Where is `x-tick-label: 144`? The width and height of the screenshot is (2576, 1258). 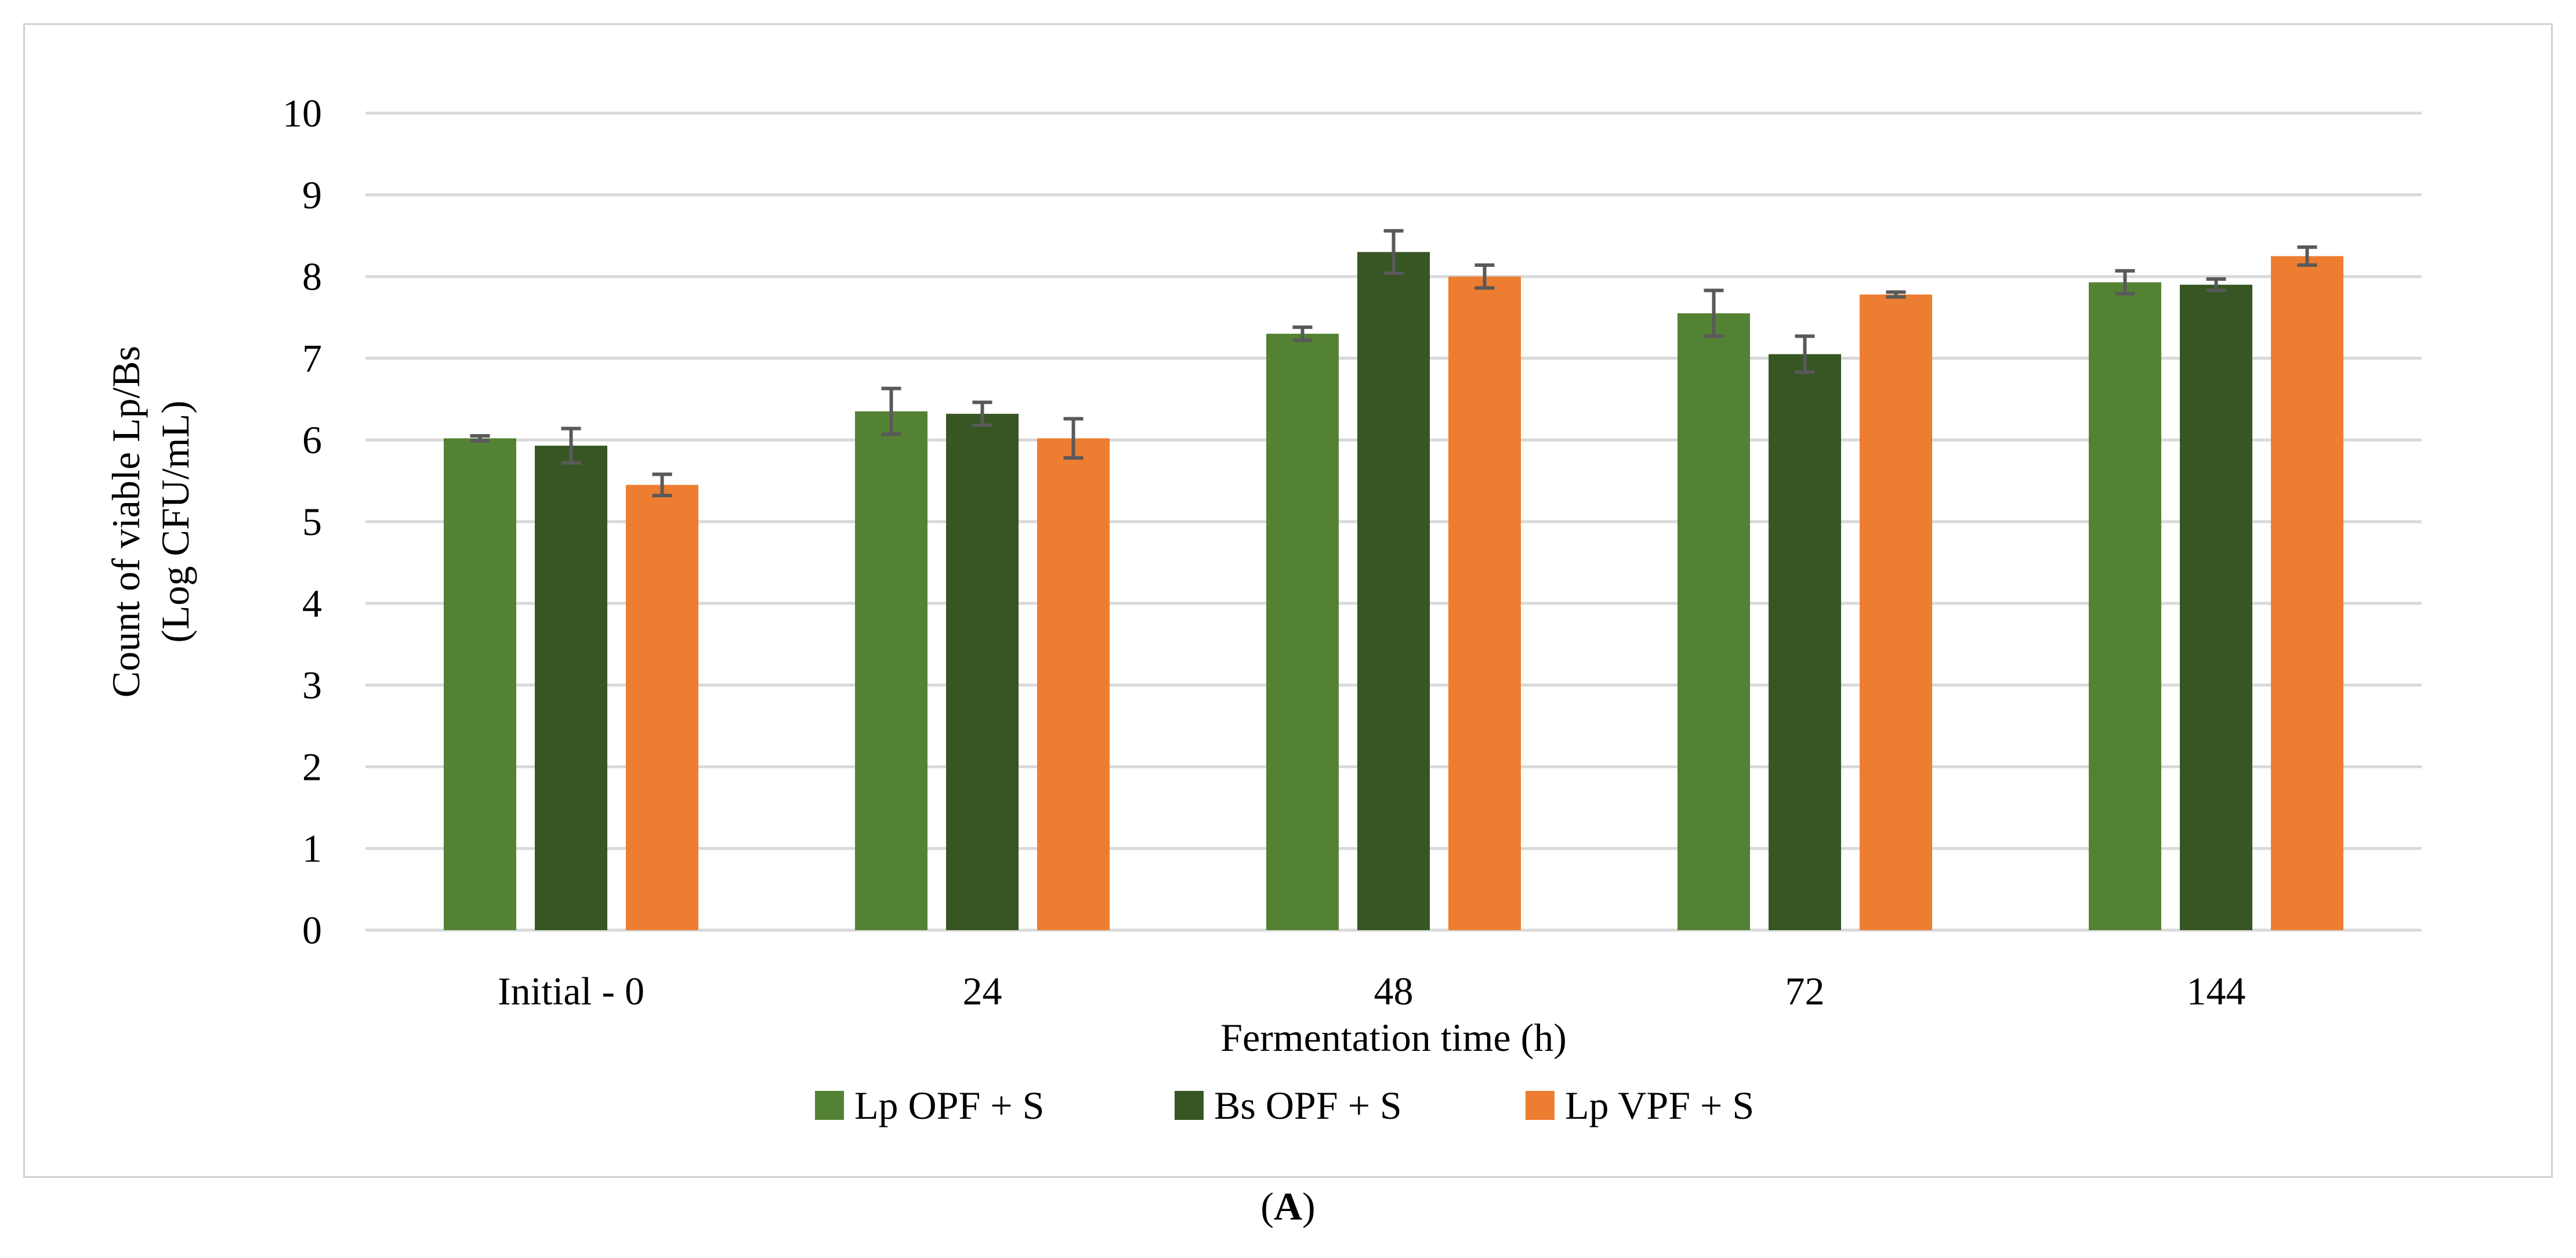 x-tick-label: 144 is located at coordinates (2217, 991).